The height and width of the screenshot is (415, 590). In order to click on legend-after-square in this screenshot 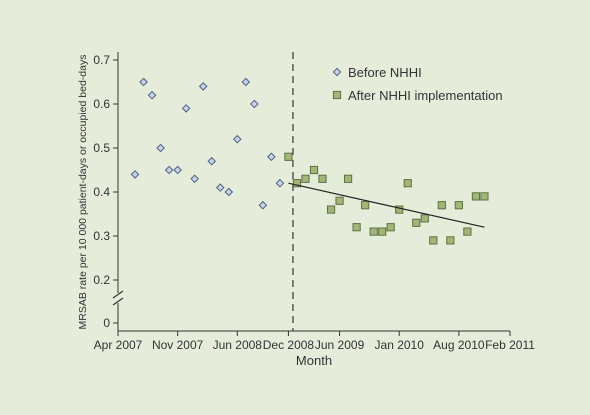, I will do `click(337, 95)`.